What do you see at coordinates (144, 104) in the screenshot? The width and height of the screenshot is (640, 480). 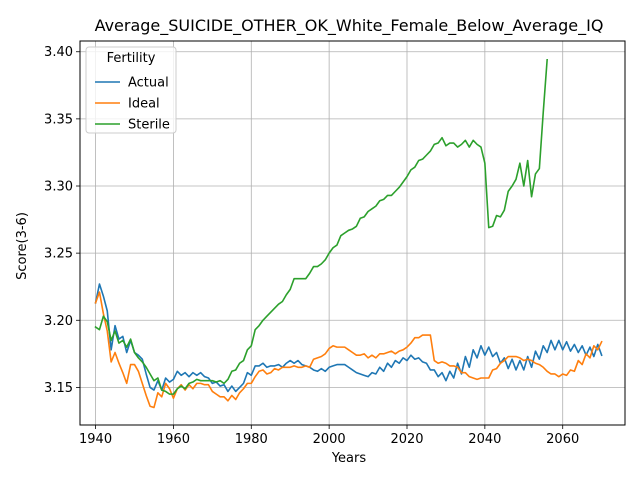 I see `legend-label-ideal: Ideal` at bounding box center [144, 104].